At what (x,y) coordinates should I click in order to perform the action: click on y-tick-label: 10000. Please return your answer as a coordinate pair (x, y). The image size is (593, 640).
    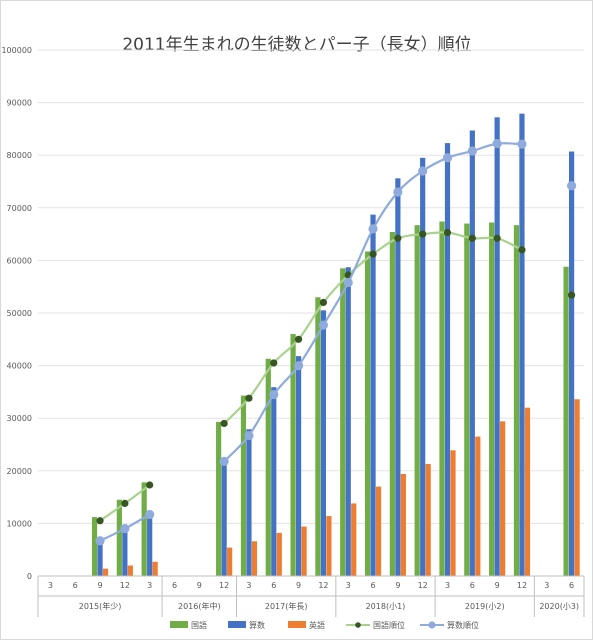
    Looking at the image, I should click on (19, 523).